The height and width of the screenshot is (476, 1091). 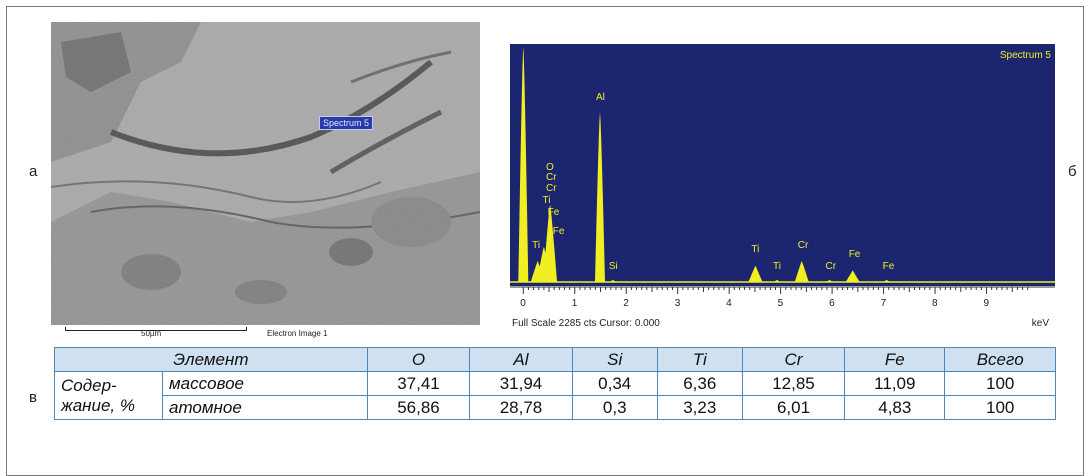 What do you see at coordinates (151, 333) in the screenshot?
I see `scale-label: 50µm` at bounding box center [151, 333].